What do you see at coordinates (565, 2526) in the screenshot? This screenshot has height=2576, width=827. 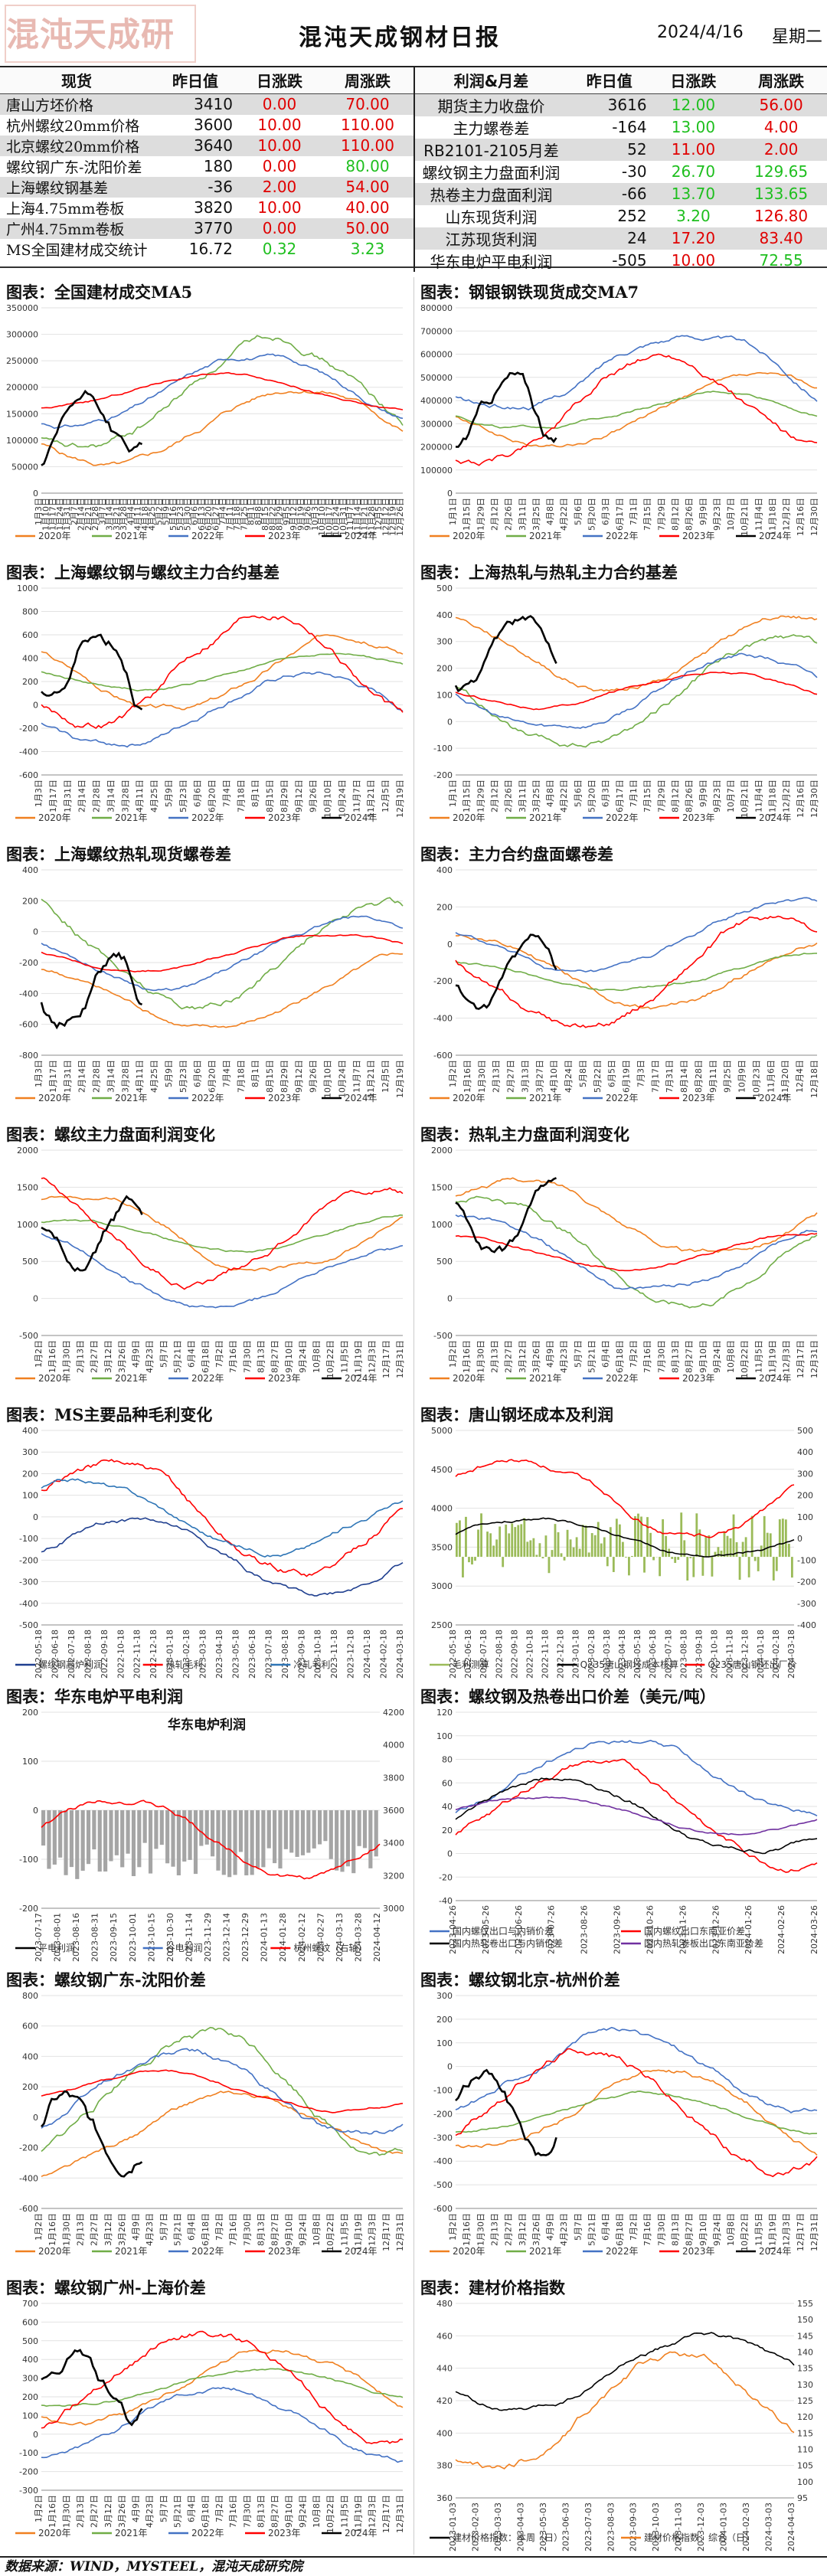 I see `x-tick-label: 2023-06-03` at bounding box center [565, 2526].